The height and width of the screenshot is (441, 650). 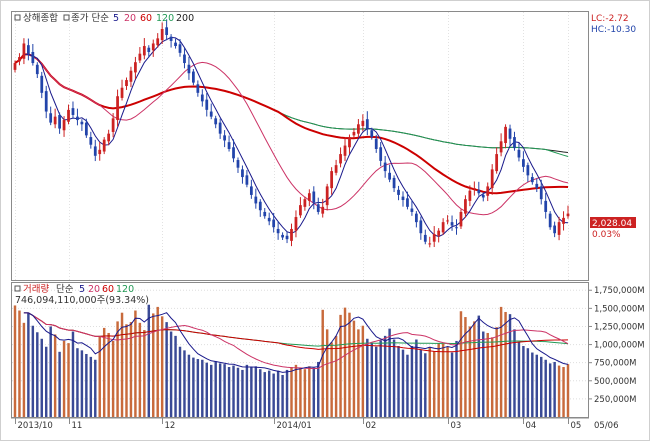 I want to click on volume-legend-ma: 단순, so click(x=65, y=289).